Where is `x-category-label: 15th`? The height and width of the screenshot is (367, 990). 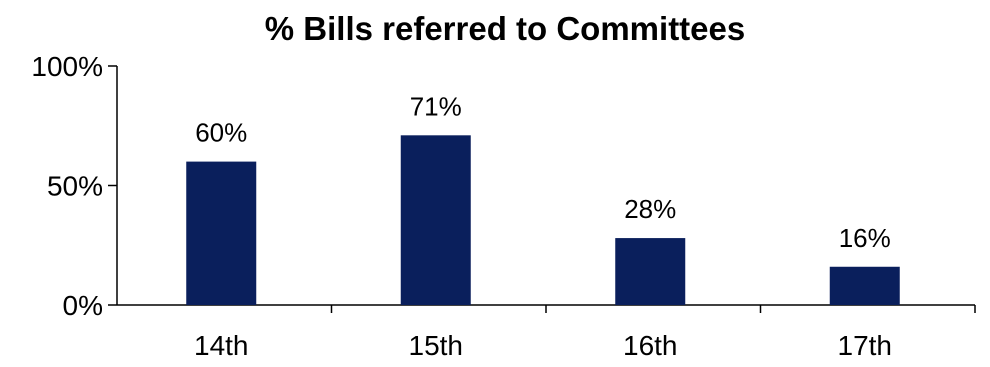 x-category-label: 15th is located at coordinates (436, 345).